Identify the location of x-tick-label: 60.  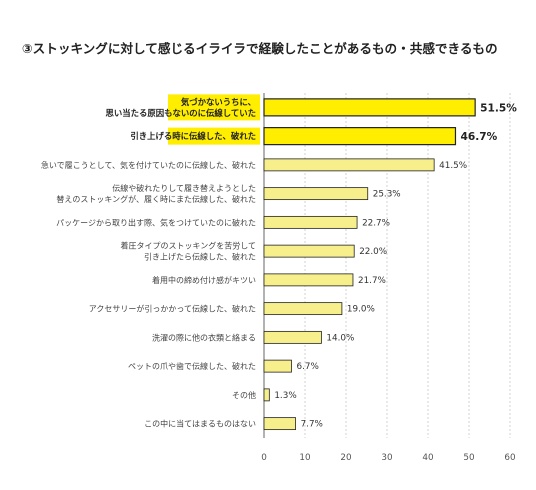
(510, 458).